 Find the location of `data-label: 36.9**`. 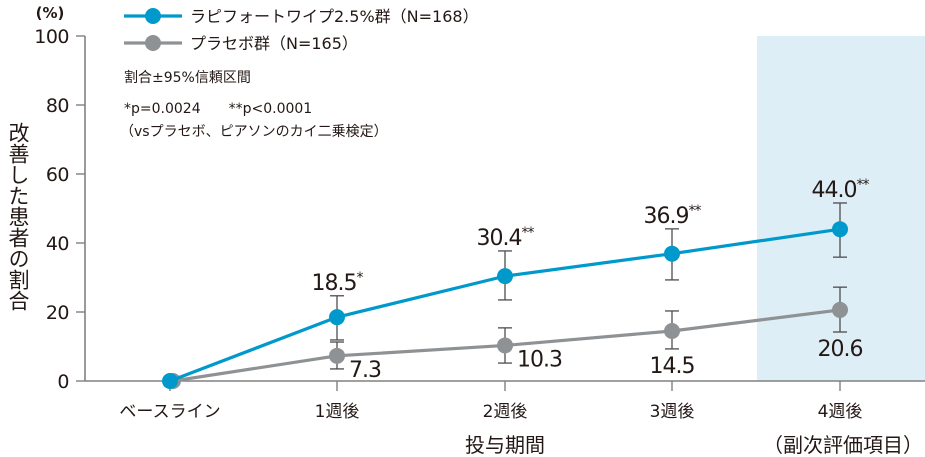

data-label: 36.9** is located at coordinates (673, 216).